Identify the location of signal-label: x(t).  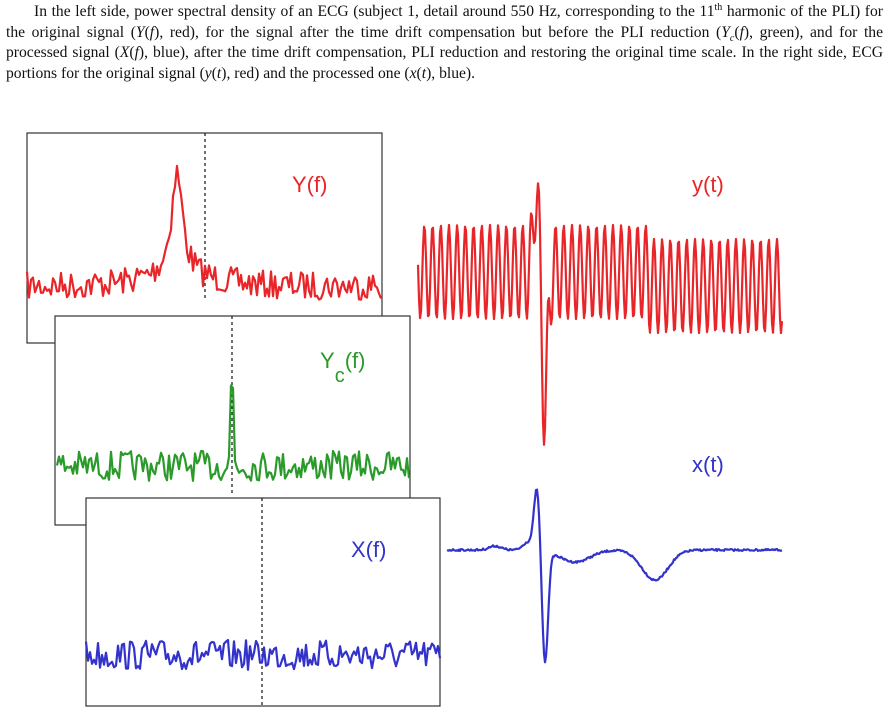
(708, 464).